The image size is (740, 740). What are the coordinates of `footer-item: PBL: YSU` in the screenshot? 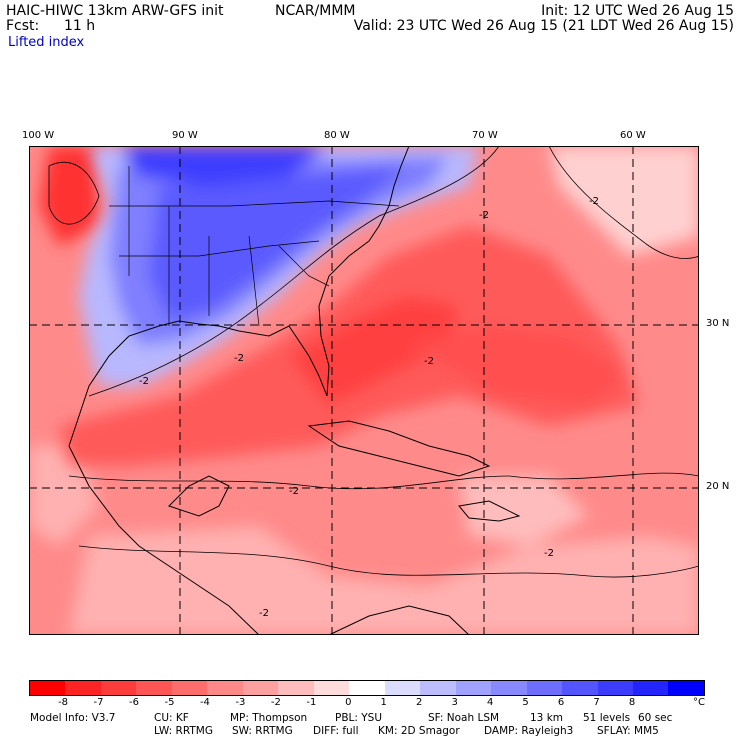 It's located at (359, 718).